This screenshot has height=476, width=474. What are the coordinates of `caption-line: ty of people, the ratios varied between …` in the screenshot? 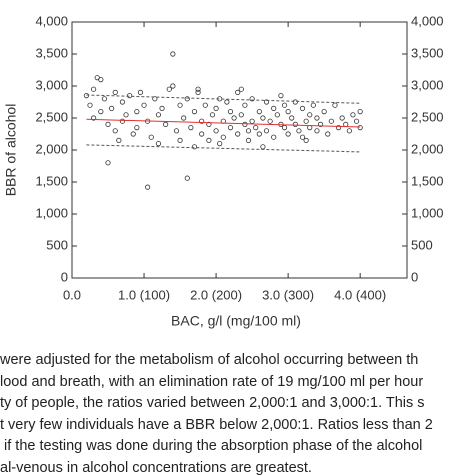 It's located at (212, 403).